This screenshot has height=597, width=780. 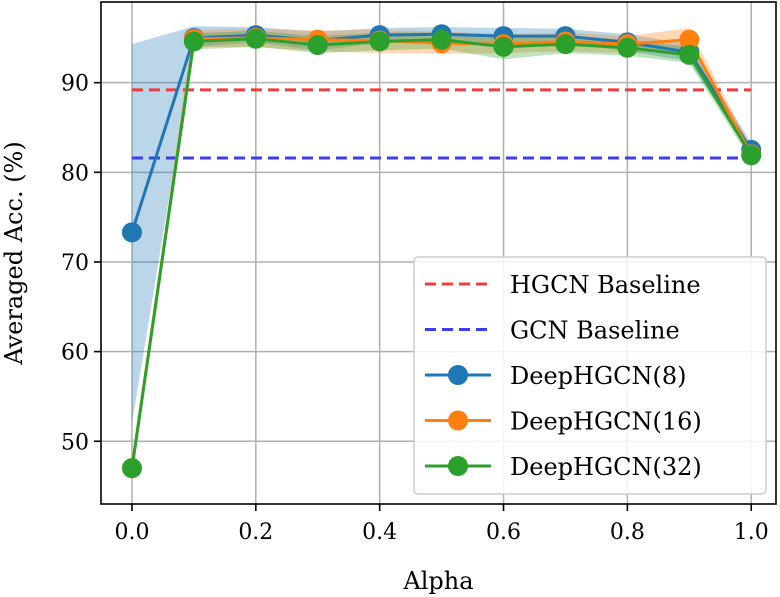 I want to click on x-tick-label-3: 0.6, so click(x=503, y=532).